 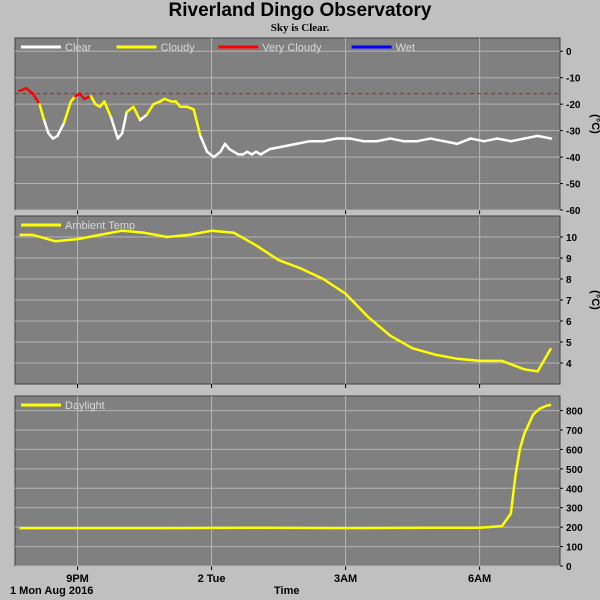 I want to click on x-tick-label: 2 Tue, so click(x=212, y=579).